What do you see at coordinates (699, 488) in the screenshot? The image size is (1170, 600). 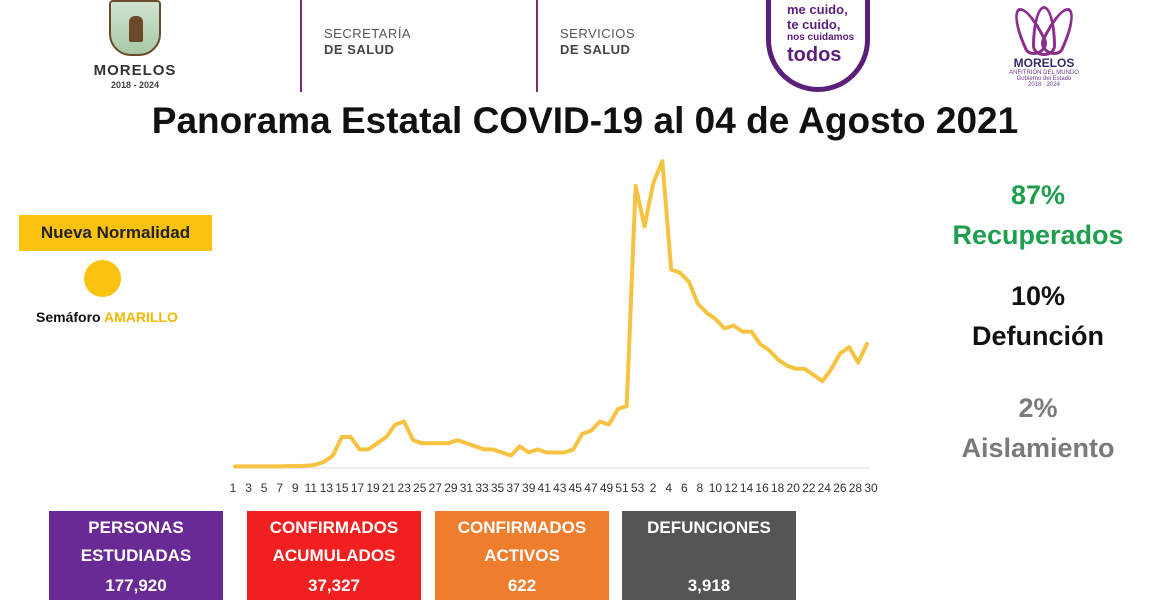 I see `x-tick-label: 8` at bounding box center [699, 488].